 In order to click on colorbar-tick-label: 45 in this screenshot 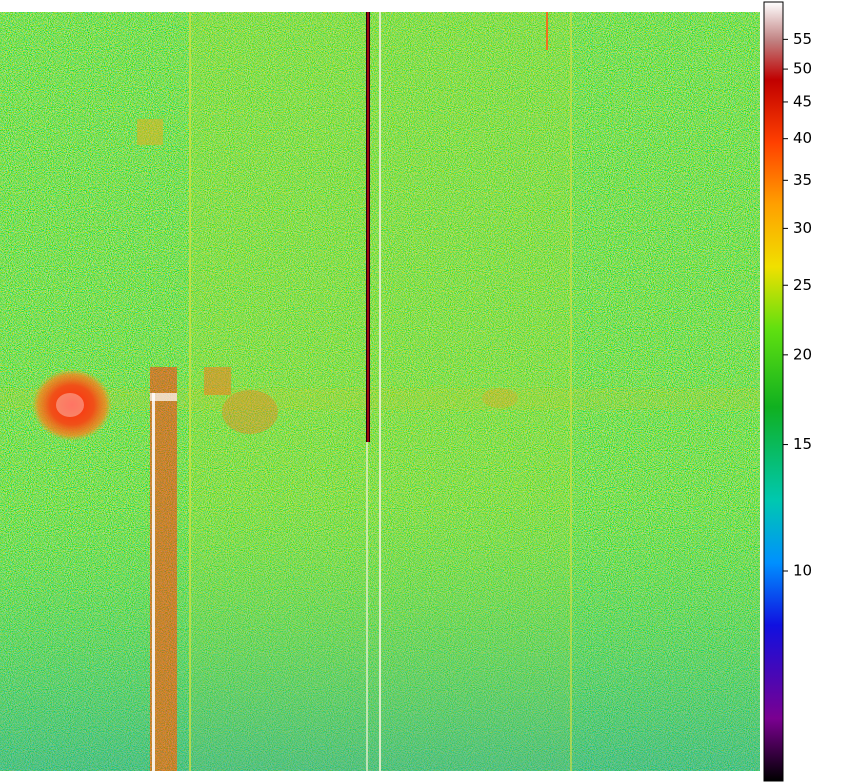, I will do `click(802, 101)`.